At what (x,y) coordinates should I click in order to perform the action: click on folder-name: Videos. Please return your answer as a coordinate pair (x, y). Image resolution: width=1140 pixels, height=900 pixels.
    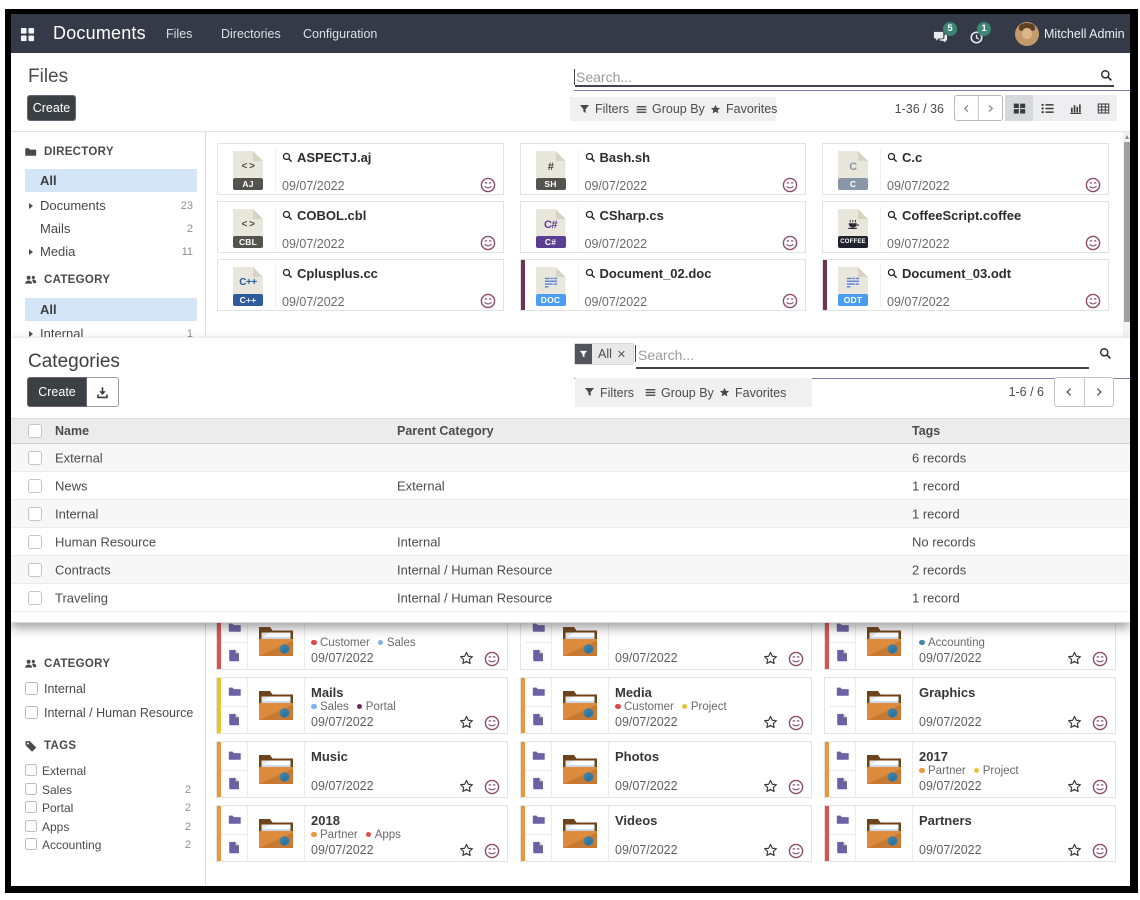
    Looking at the image, I should click on (636, 820).